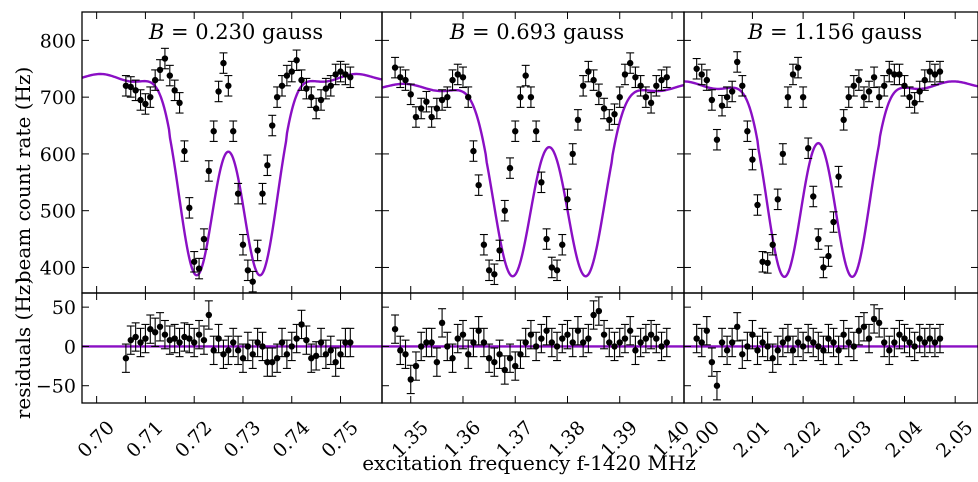 This screenshot has height=482, width=978. What do you see at coordinates (58, 98) in the screenshot?
I see `y-tick-label: 700` at bounding box center [58, 98].